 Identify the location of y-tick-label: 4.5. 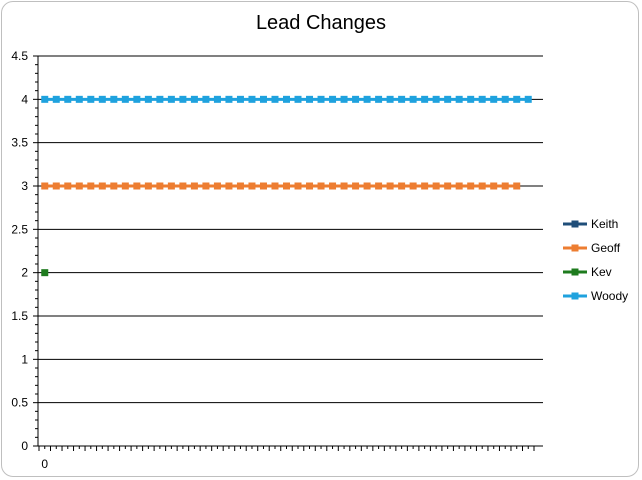
(19, 56).